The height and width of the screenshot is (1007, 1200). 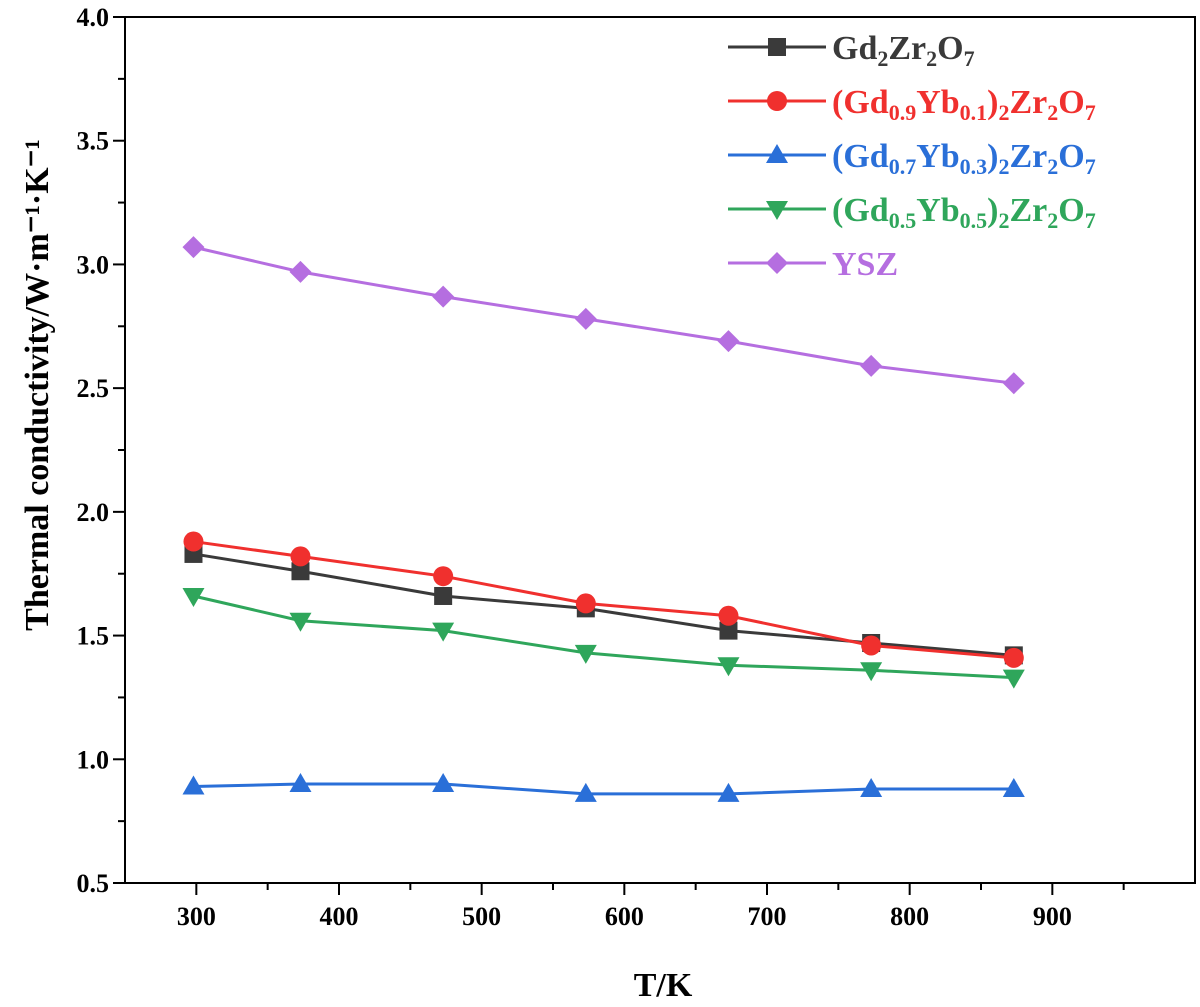 I want to click on y-tick-label: 1.5, so click(x=93, y=636).